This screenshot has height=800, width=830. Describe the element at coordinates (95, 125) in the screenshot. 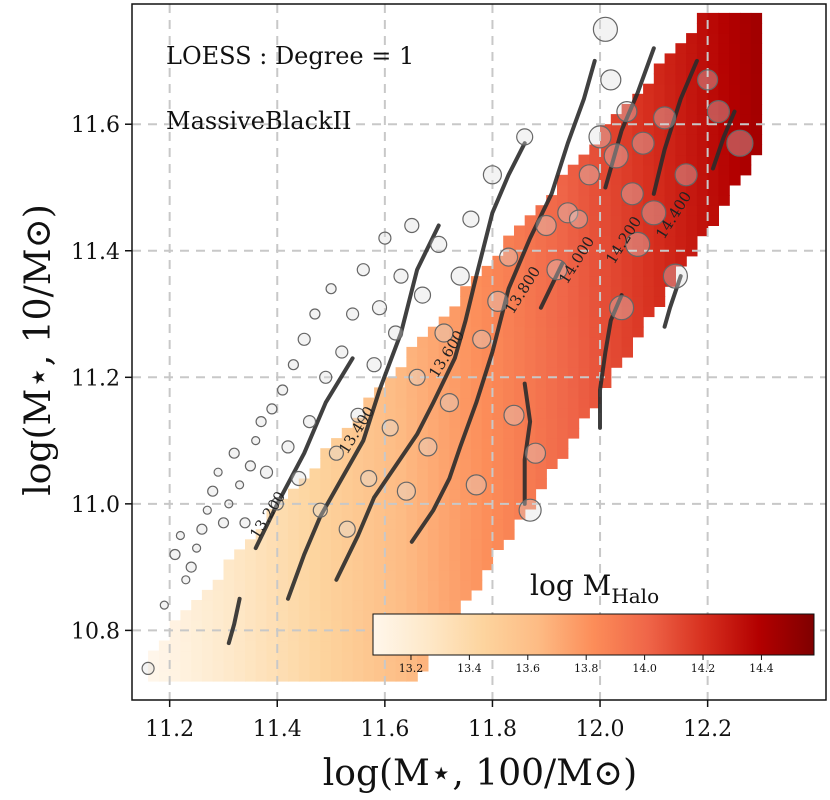

I see `y-tick-label: 11.6` at that location.